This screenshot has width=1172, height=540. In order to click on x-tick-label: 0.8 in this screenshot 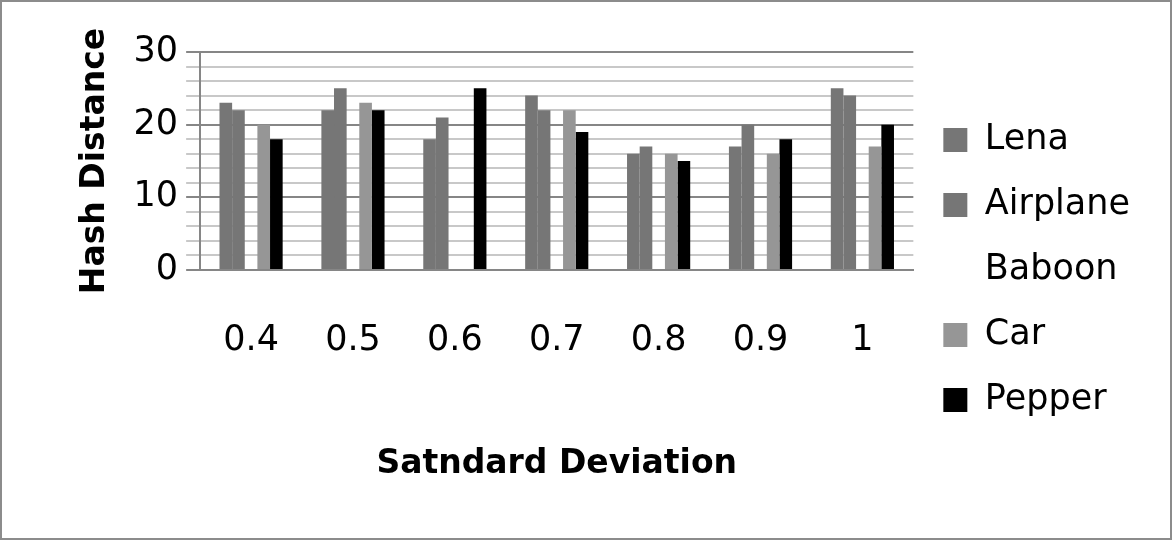, I will do `click(658, 338)`.